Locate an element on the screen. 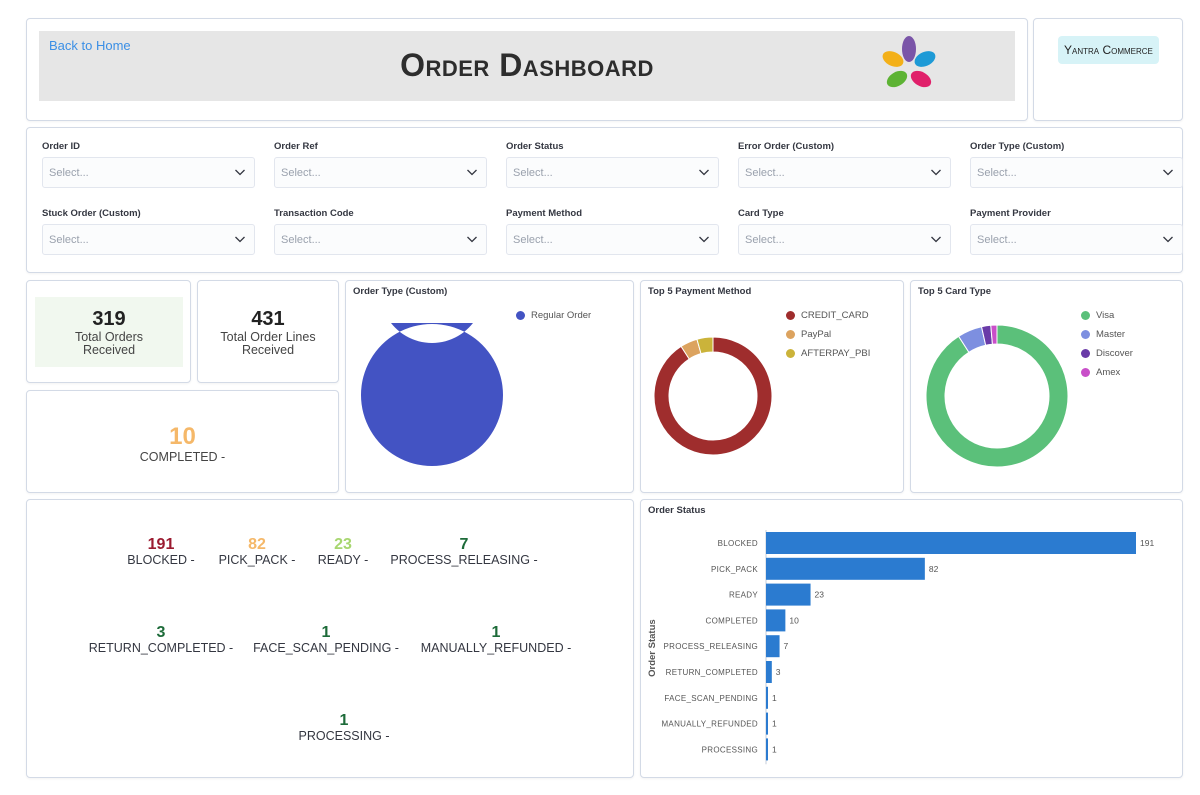 Image resolution: width=1200 pixels, height=795 pixels. status-count-process-releasing: 7 PROCESS_RELEASING - is located at coordinates (463, 552).